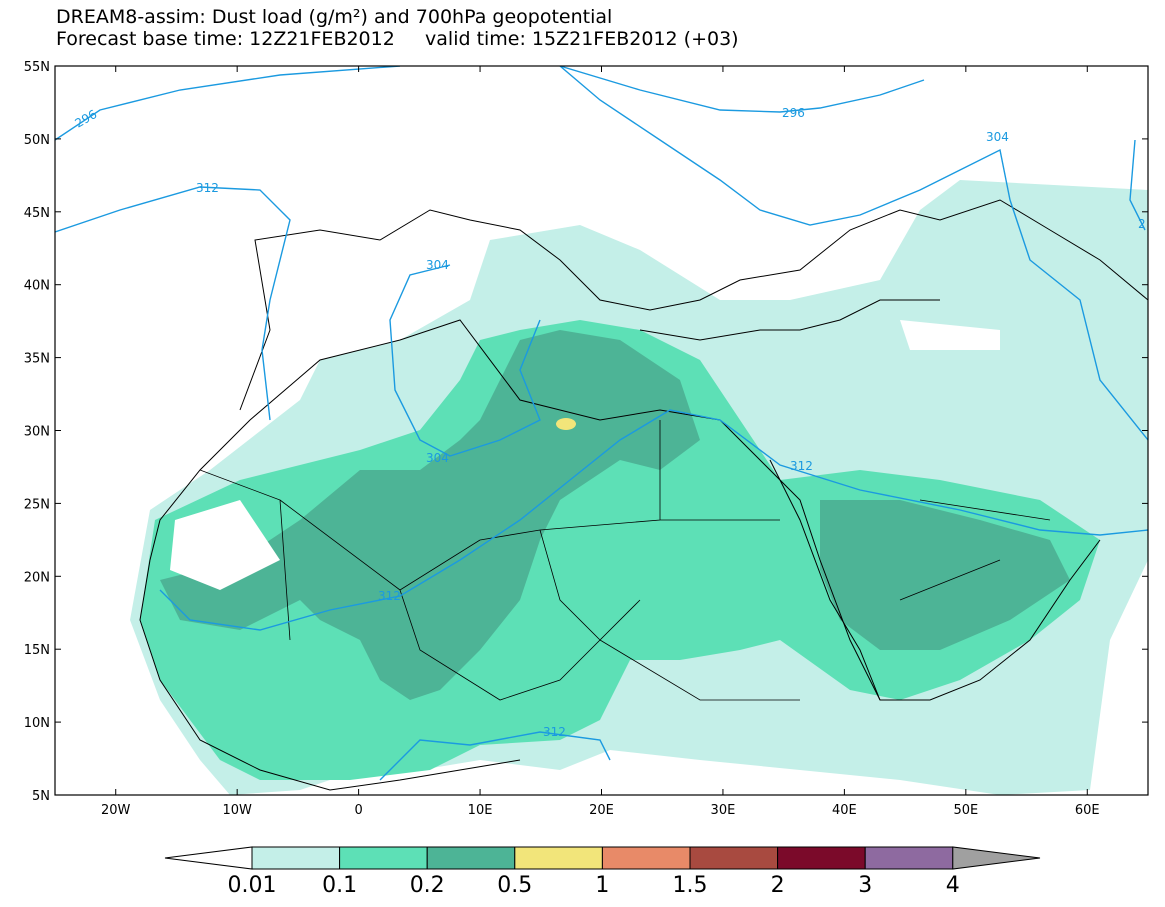 This screenshot has width=1165, height=907. I want to click on lon-label: 60E, so click(1087, 810).